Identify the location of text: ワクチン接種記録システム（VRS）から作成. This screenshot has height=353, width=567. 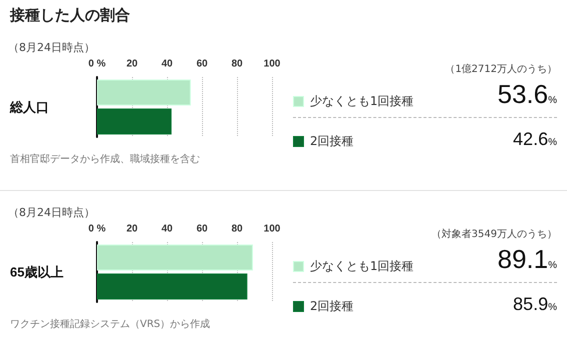
(110, 324).